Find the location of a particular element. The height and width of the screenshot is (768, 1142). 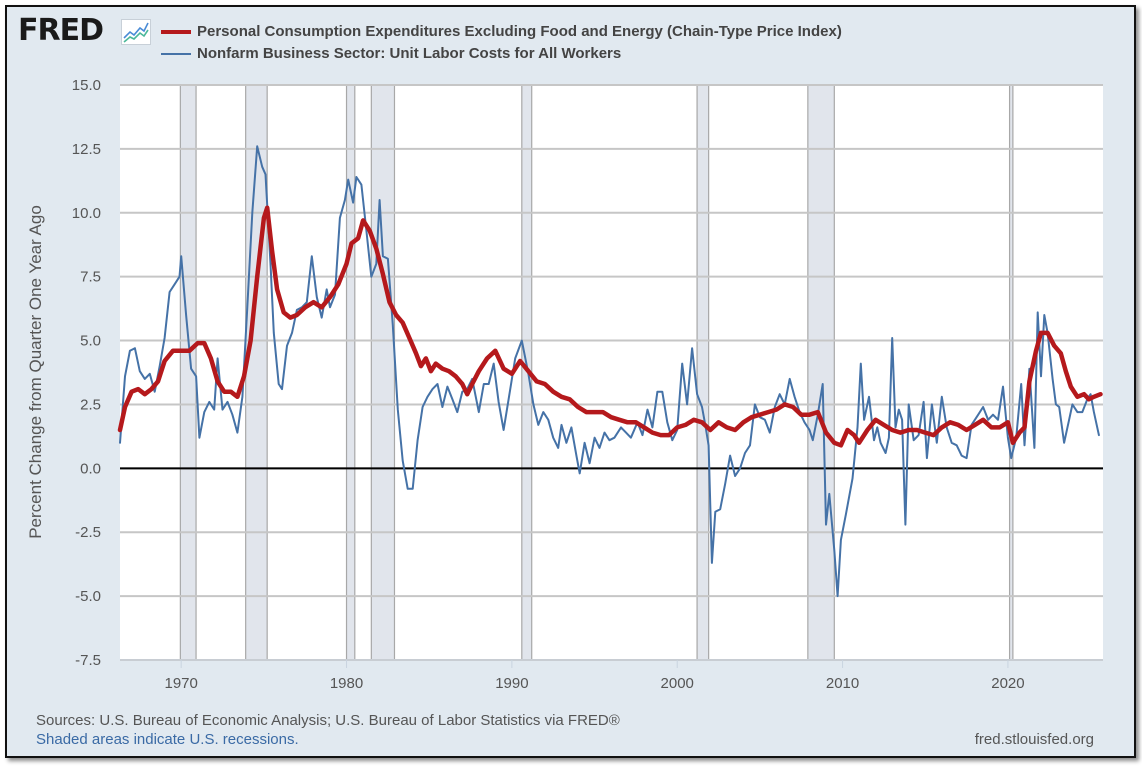

x-tick-label: 1990 is located at coordinates (511, 683).